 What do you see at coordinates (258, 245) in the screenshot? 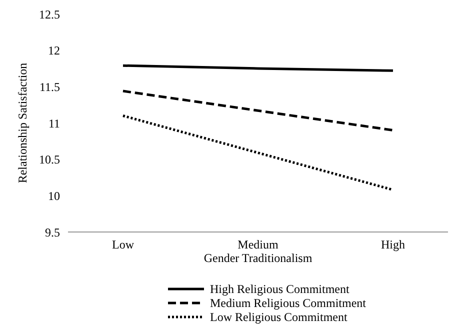
I see `x-tick-label: Medium` at bounding box center [258, 245].